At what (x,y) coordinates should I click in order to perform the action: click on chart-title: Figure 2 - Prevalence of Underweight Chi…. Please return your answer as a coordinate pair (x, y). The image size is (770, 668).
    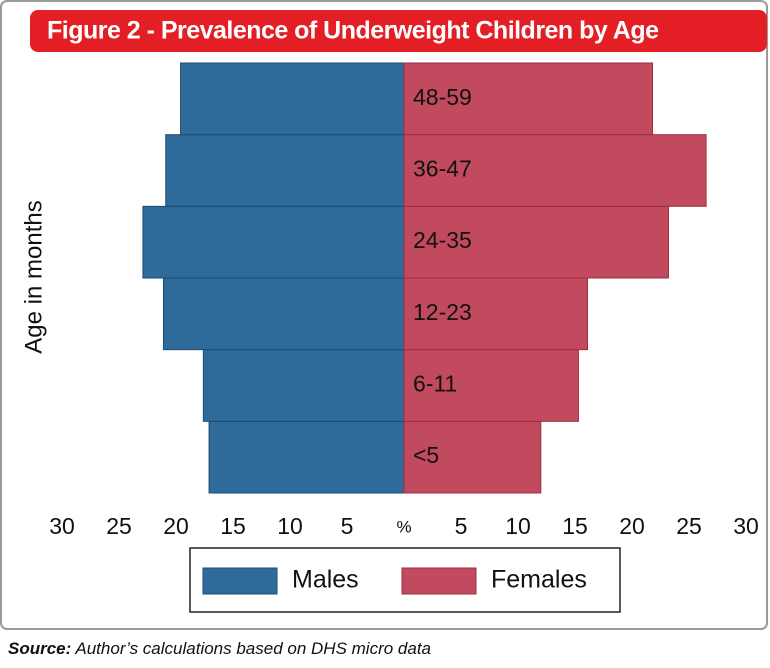
    Looking at the image, I should click on (353, 31).